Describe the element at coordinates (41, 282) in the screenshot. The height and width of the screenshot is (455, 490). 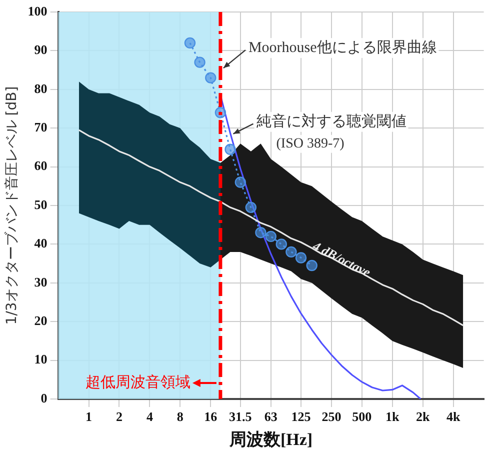
I see `y-tick-label: 30` at that location.